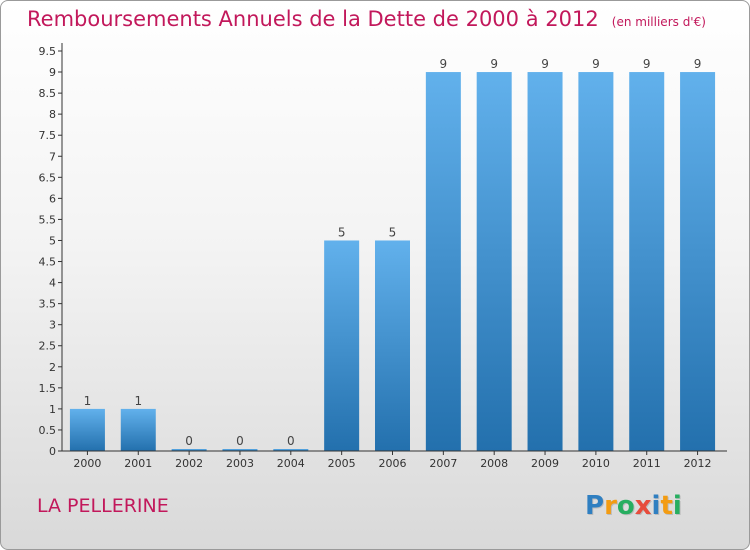 This screenshot has width=750, height=550. What do you see at coordinates (103, 506) in the screenshot?
I see `commune-name: LA PELLERINE` at bounding box center [103, 506].